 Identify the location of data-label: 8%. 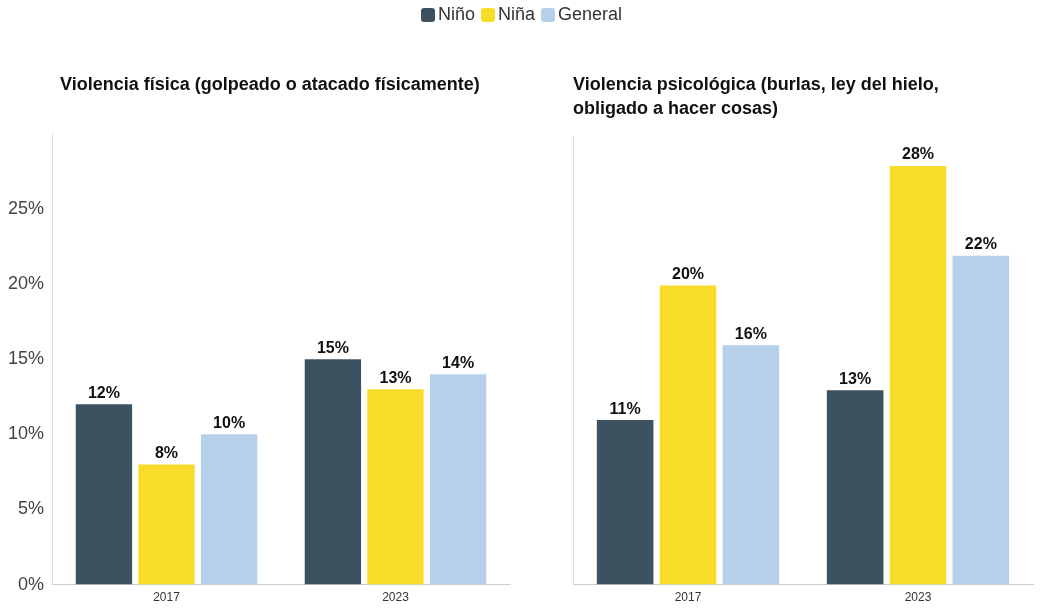
(166, 452).